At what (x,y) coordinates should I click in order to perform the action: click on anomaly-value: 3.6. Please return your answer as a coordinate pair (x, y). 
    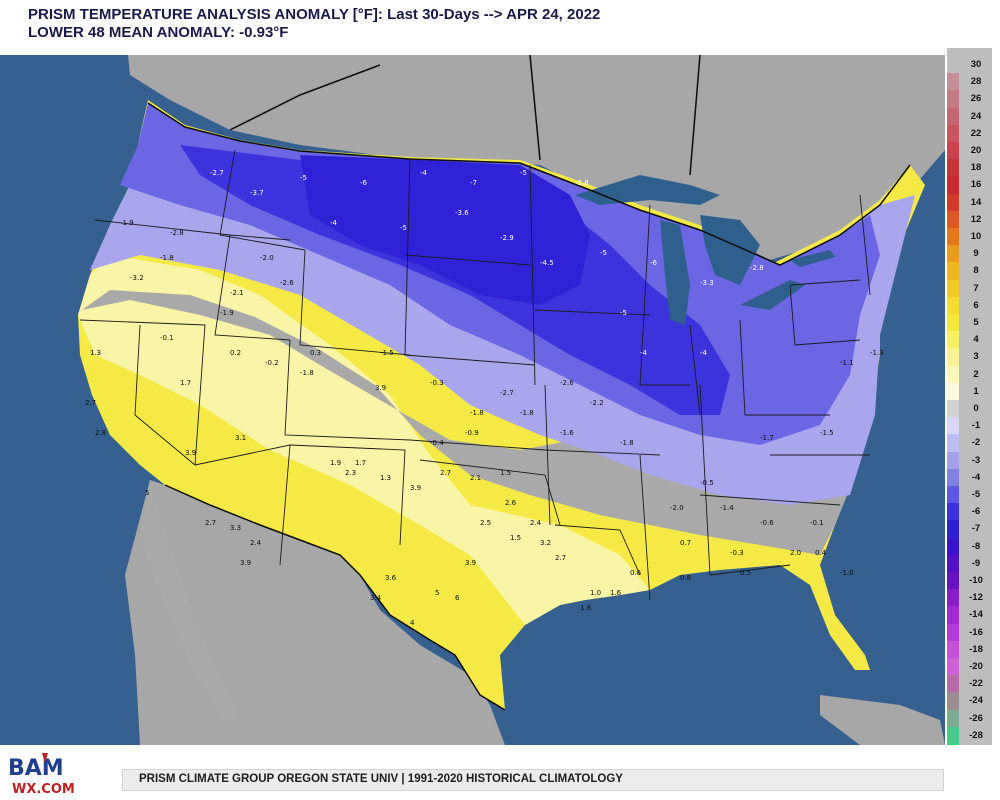
    Looking at the image, I should click on (391, 578).